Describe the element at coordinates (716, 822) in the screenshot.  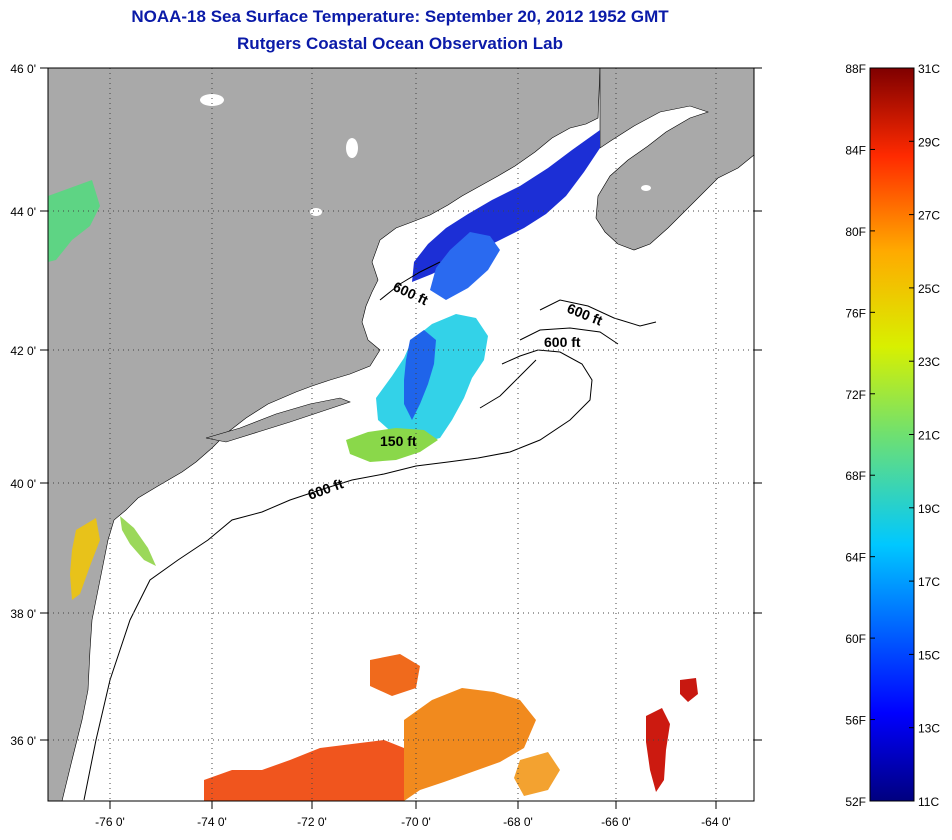
I see `lon-label: -64 0'` at that location.